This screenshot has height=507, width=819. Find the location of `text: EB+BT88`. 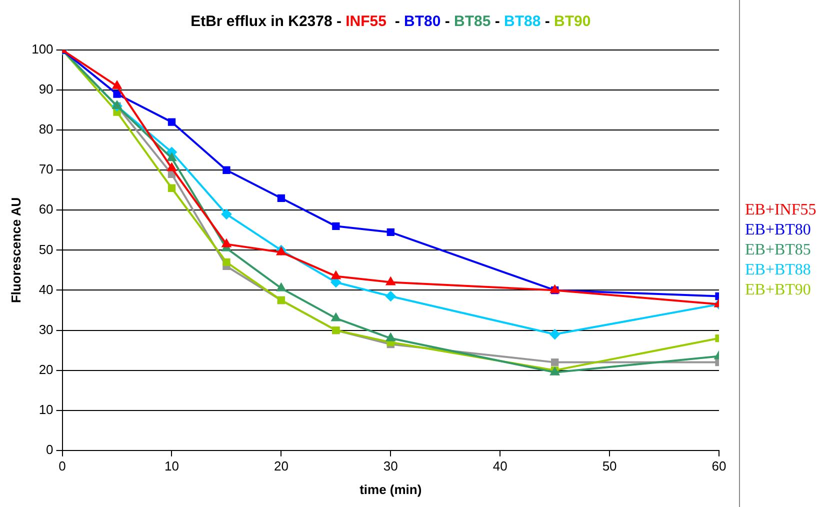

text: EB+BT88 is located at coordinates (778, 269).